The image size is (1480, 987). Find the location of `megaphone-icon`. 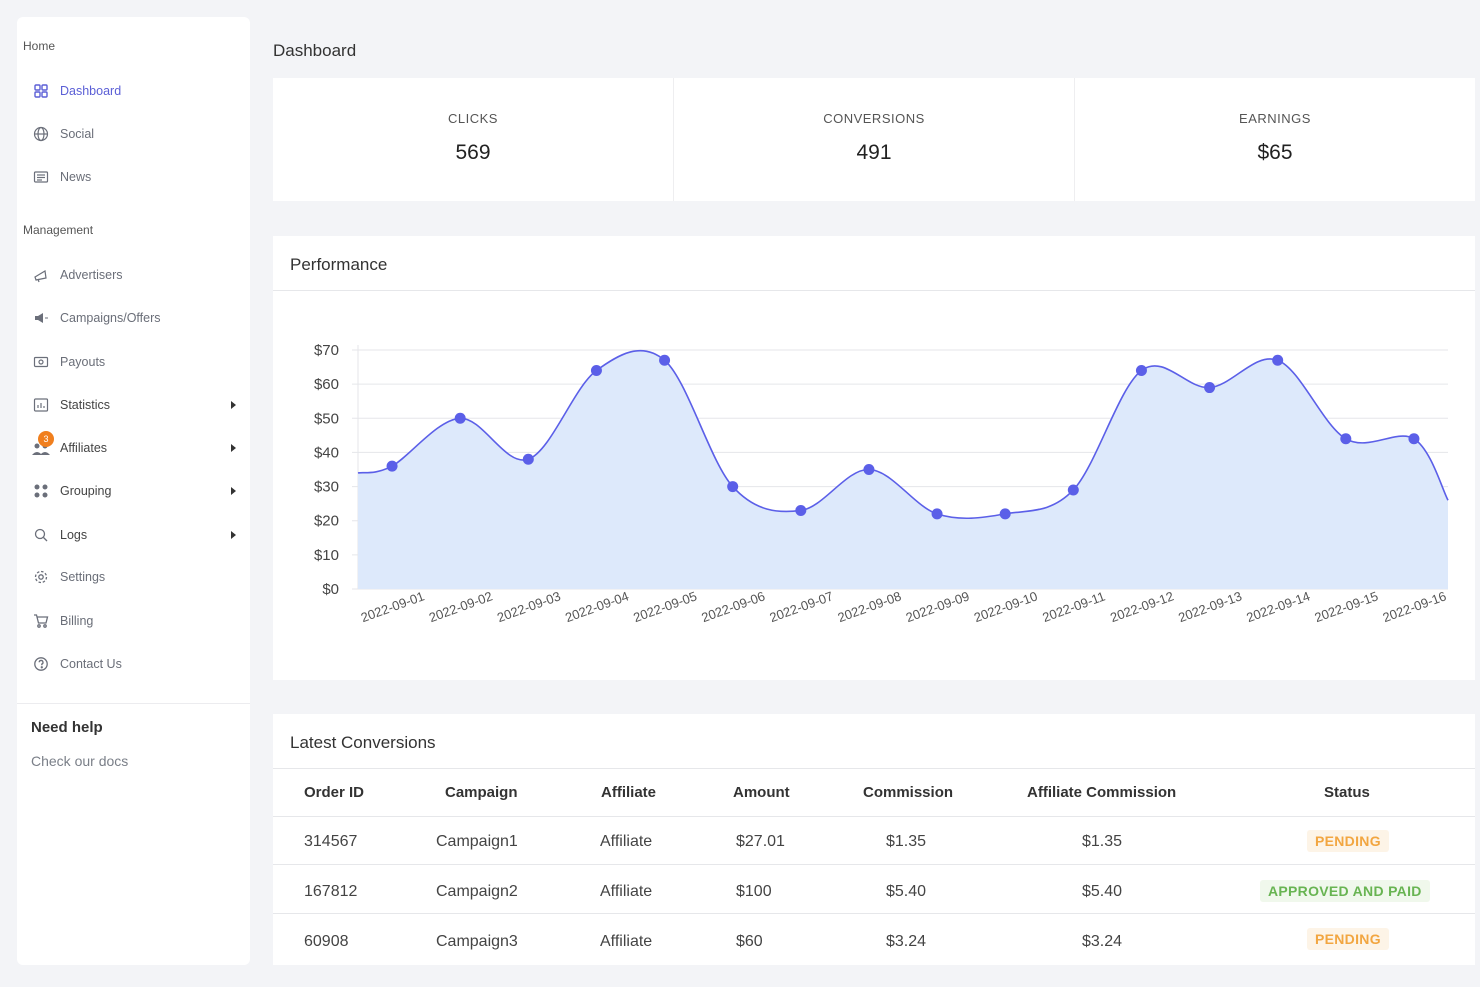

megaphone-icon is located at coordinates (41, 275).